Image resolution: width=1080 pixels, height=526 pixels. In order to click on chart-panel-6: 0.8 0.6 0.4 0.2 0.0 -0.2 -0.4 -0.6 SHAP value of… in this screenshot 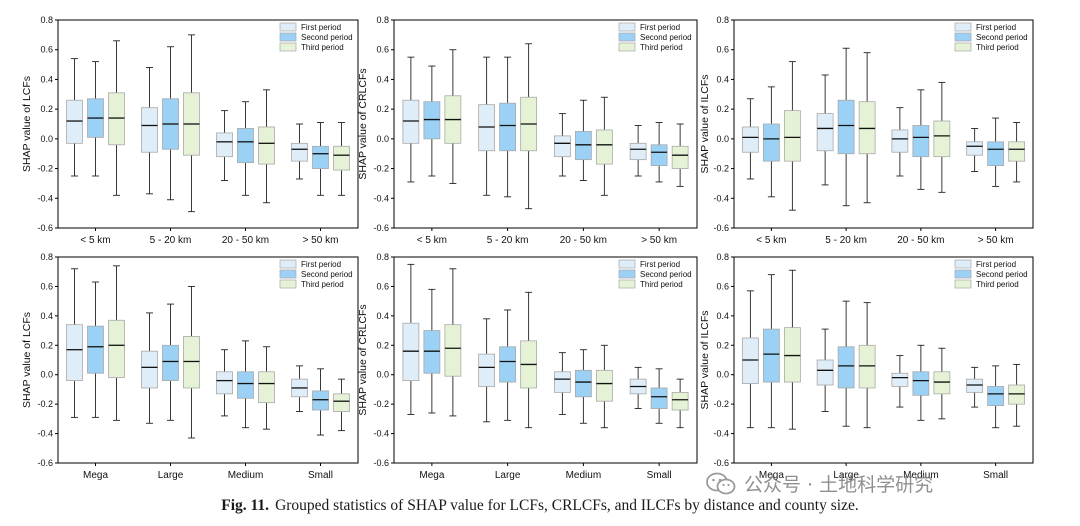, I will do `click(866, 366)`.